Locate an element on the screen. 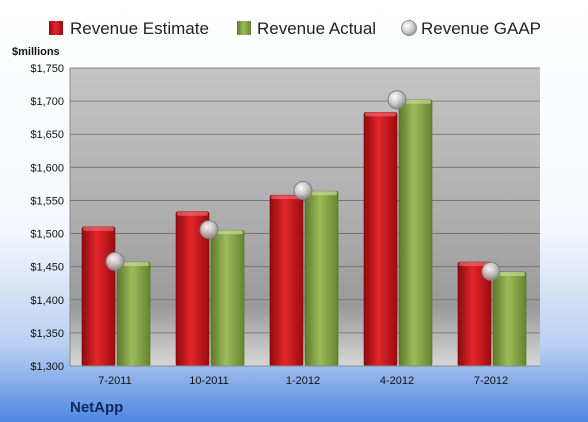 Image resolution: width=588 pixels, height=422 pixels. y-tick-label: $1,700 is located at coordinates (47, 102).